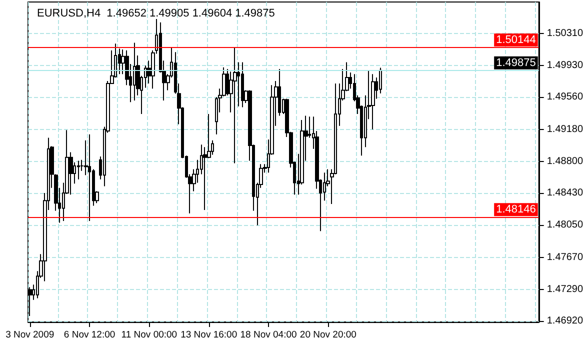  I want to click on ref-line-label: 1.50144, so click(516, 40).